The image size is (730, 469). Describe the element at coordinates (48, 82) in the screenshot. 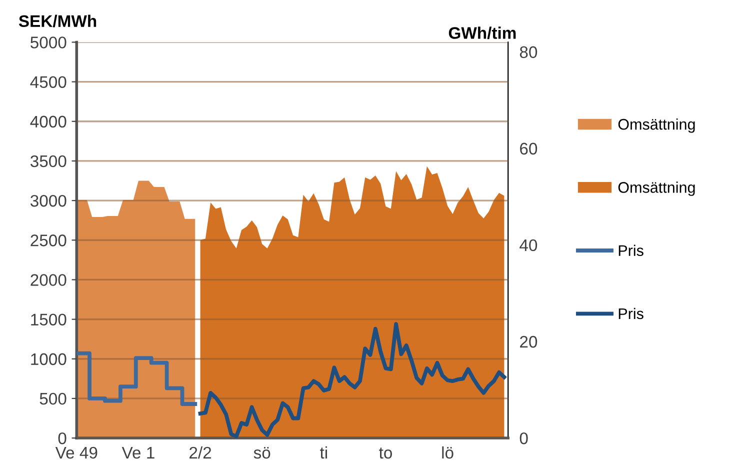

I see `y-tick-label: 4500` at that location.